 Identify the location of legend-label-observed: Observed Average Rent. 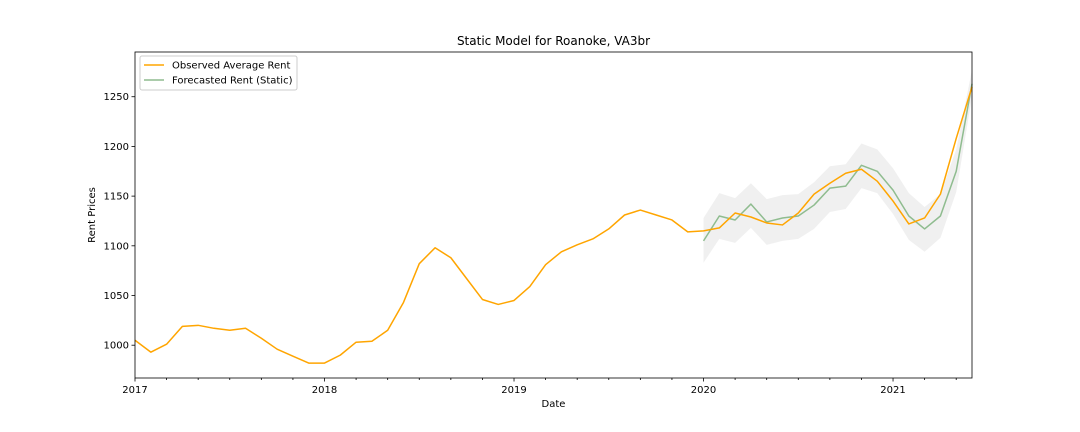
(231, 66).